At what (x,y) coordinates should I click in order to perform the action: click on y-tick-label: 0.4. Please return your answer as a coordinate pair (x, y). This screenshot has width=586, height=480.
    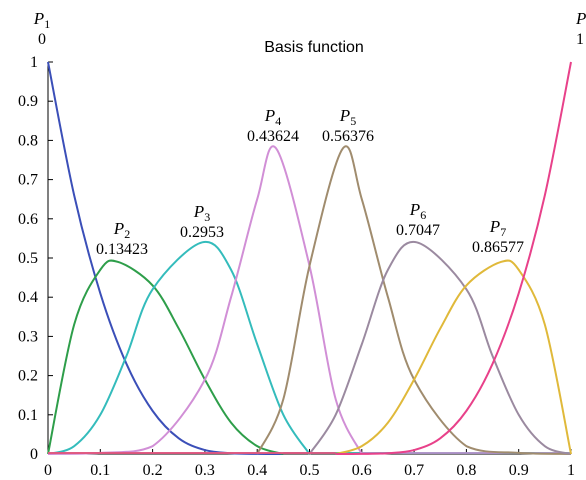
    Looking at the image, I should click on (28, 297).